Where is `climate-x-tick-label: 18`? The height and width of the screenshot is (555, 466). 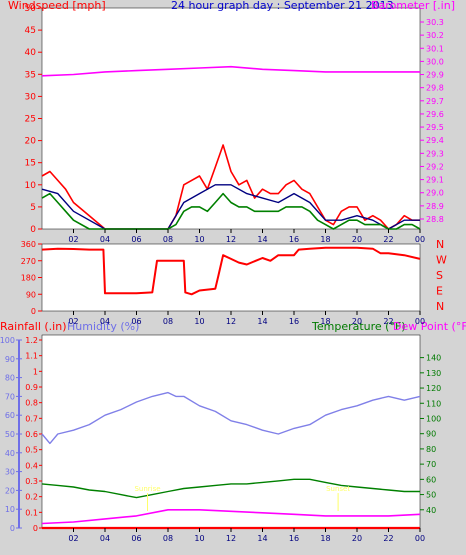 climate-x-tick-label: 18 is located at coordinates (325, 538).